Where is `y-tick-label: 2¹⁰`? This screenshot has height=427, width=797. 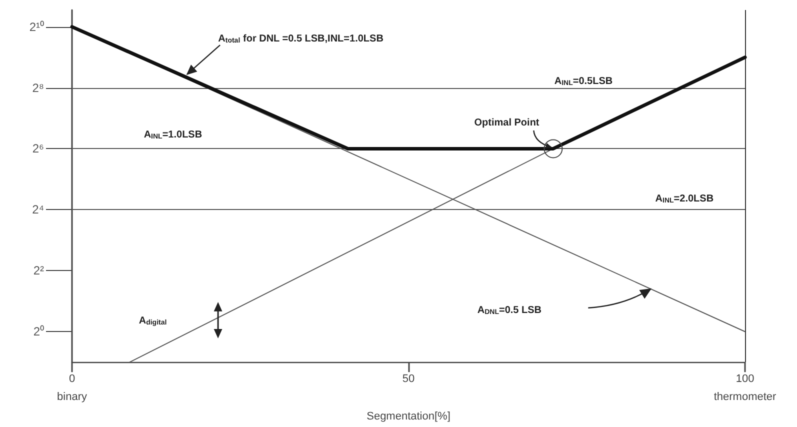
y-tick-label: 2¹⁰ is located at coordinates (36, 27).